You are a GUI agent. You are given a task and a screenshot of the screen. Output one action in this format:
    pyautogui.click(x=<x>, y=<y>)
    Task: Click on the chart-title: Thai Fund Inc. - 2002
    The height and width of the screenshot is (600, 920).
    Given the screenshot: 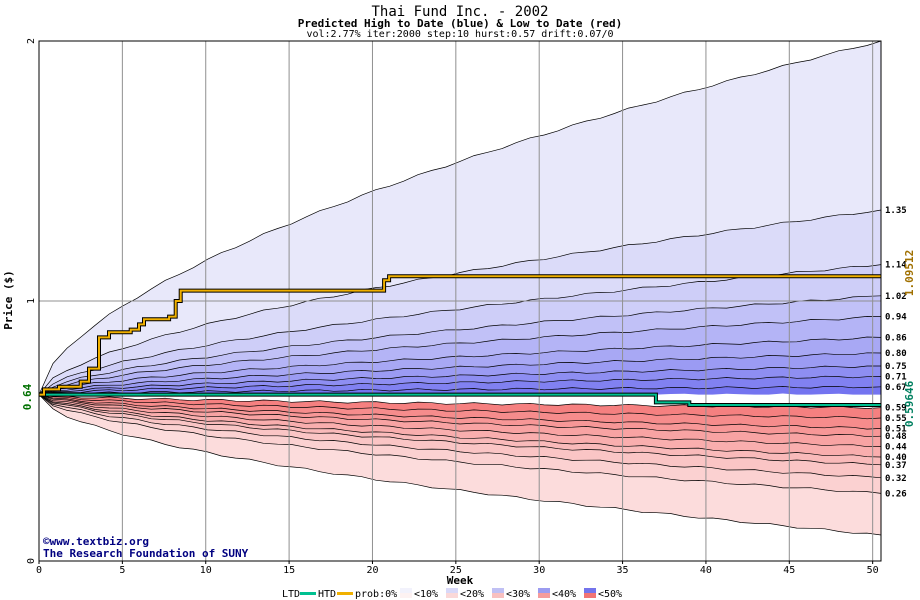 What is the action you would take?
    pyautogui.click(x=459, y=12)
    